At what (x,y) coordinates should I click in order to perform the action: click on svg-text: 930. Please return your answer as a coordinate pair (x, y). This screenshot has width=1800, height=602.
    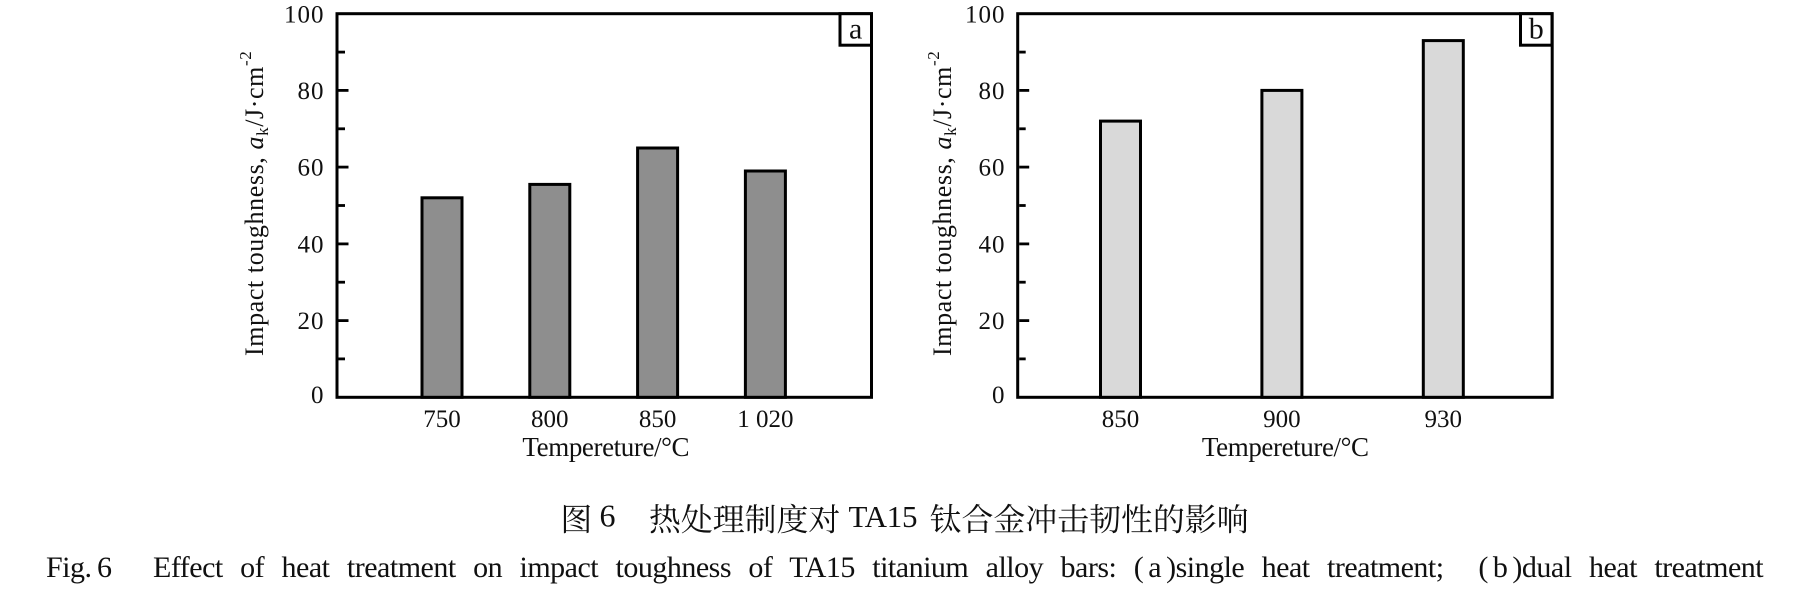
    Looking at the image, I should click on (1444, 419).